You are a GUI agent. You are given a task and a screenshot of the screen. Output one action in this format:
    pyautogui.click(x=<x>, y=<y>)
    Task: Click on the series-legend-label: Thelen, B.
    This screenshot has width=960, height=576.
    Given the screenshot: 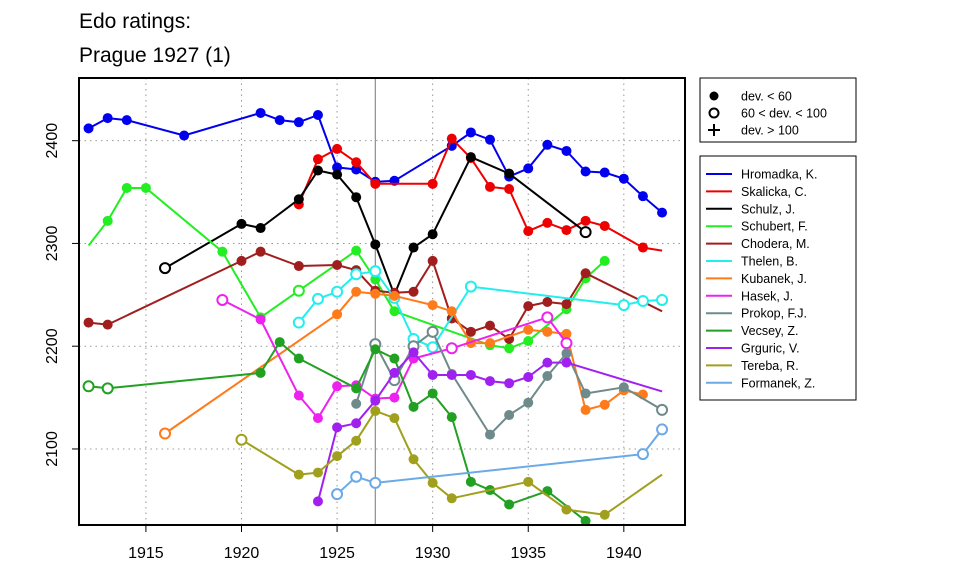 What is the action you would take?
    pyautogui.click(x=769, y=262)
    